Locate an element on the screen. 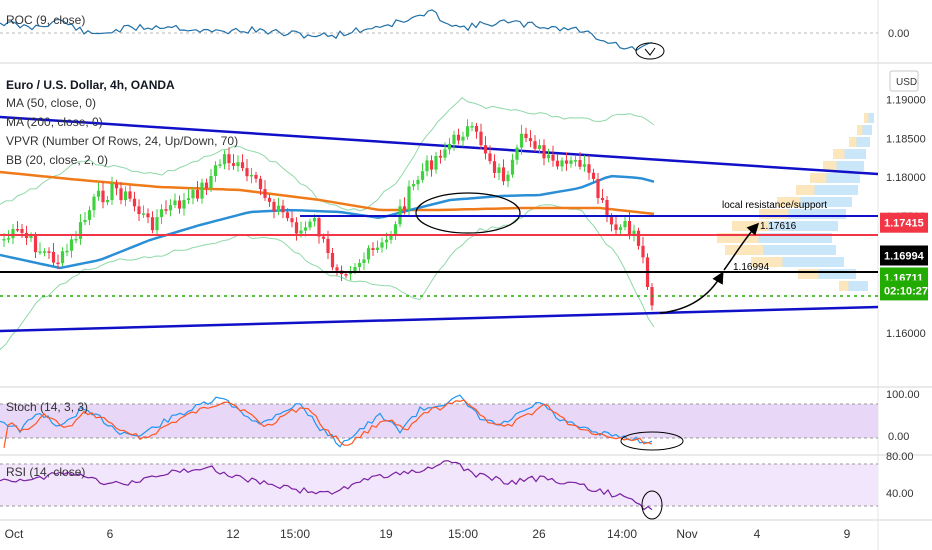  black-level-badge: 1.16994 is located at coordinates (904, 255).